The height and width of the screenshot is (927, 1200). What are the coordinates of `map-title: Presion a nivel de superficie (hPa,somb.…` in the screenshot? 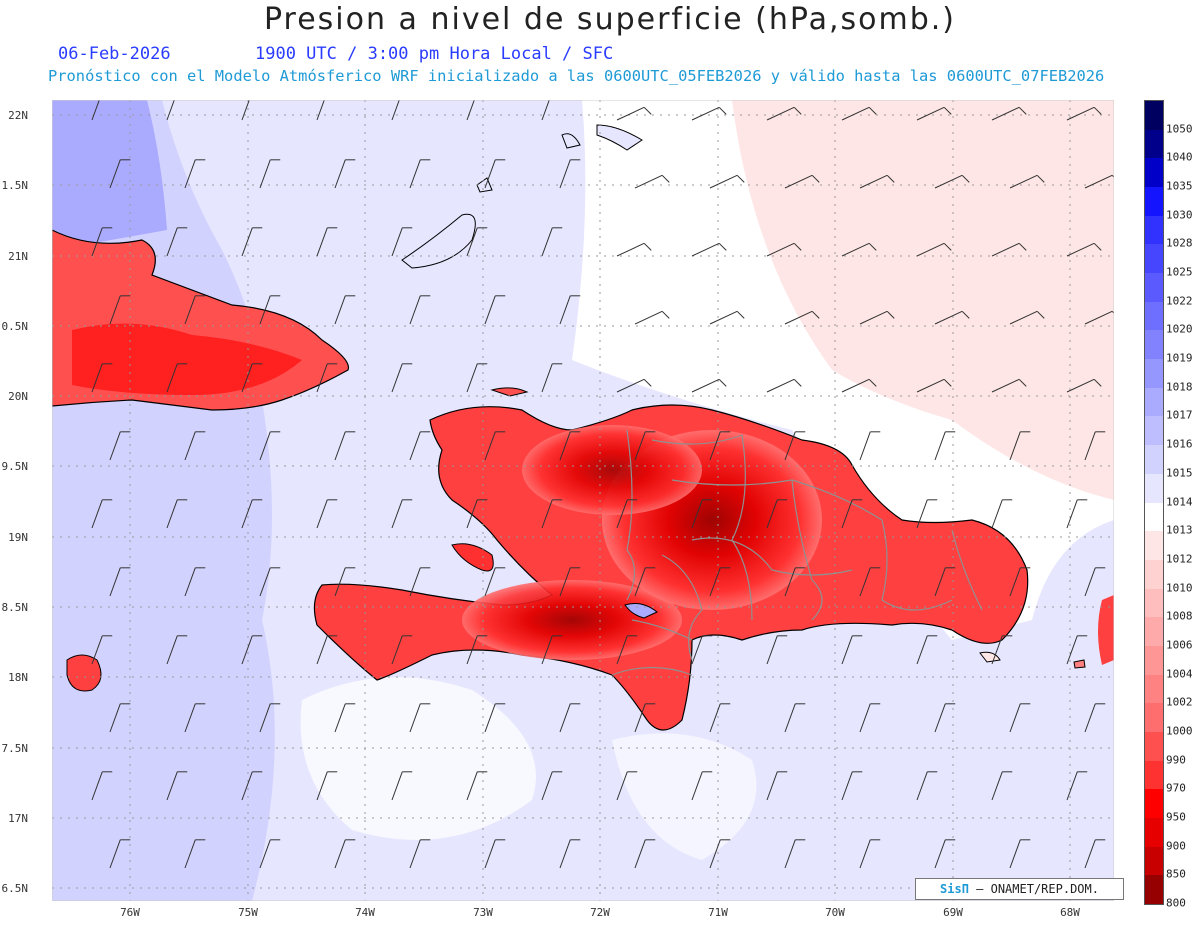 It's located at (610, 19).